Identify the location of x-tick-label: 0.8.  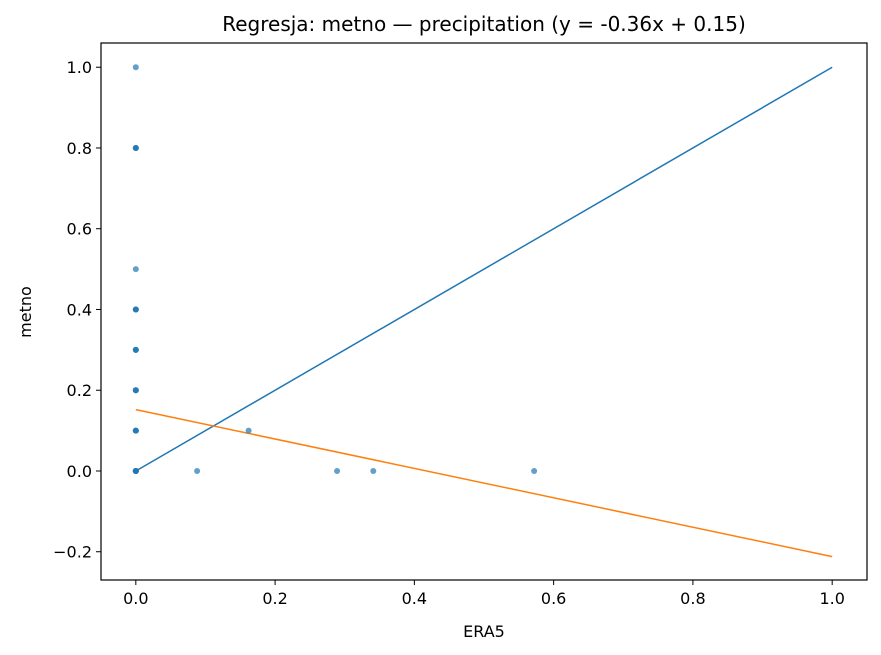
(692, 598).